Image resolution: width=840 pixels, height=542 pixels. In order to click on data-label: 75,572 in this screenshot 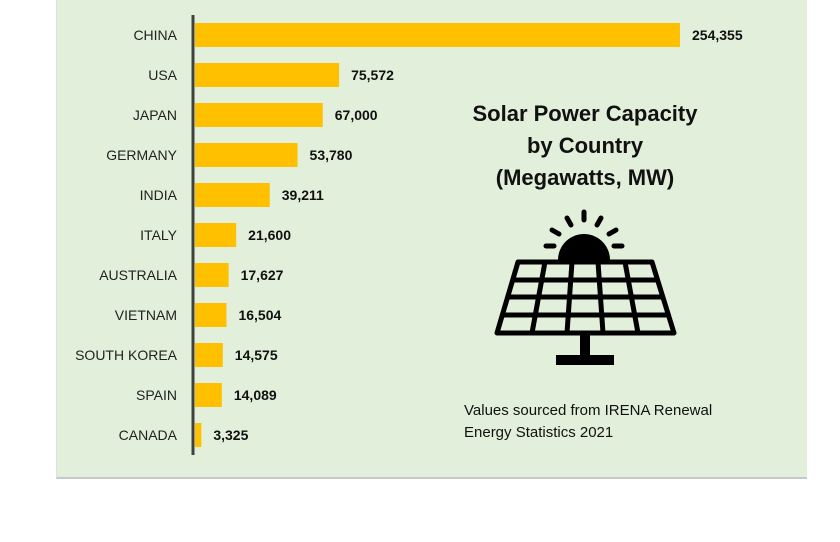, I will do `click(372, 75)`.